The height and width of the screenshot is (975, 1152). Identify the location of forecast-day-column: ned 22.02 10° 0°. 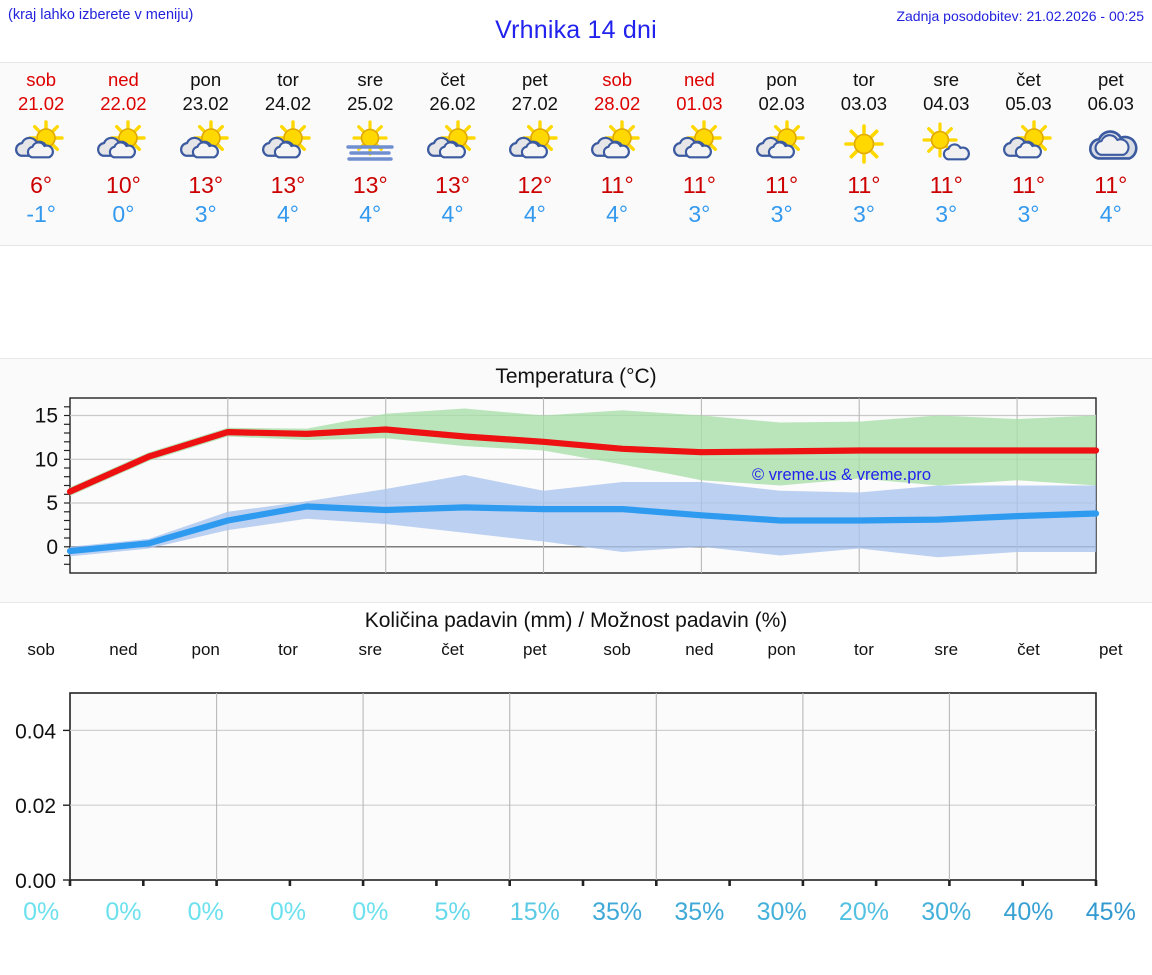
(123, 154).